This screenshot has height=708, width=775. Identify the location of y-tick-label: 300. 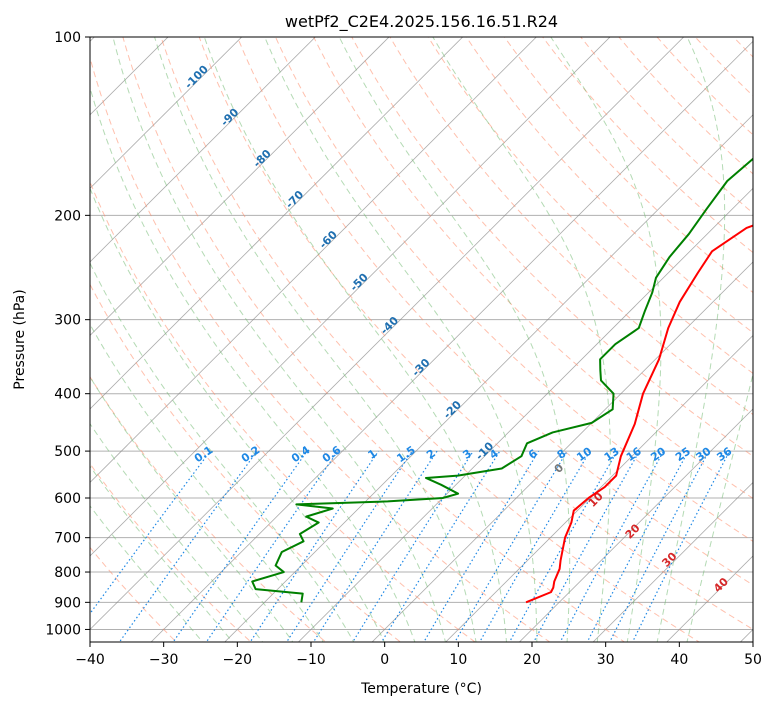
(67, 321).